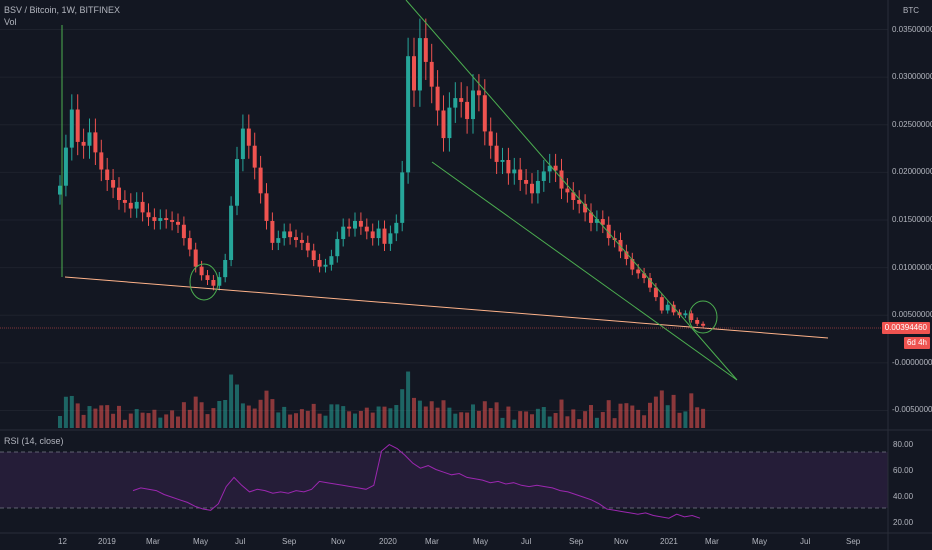 The width and height of the screenshot is (932, 550). What do you see at coordinates (62, 10) in the screenshot?
I see `symbol-title: BSV / Bitcoin, 1W, BITFINEX` at bounding box center [62, 10].